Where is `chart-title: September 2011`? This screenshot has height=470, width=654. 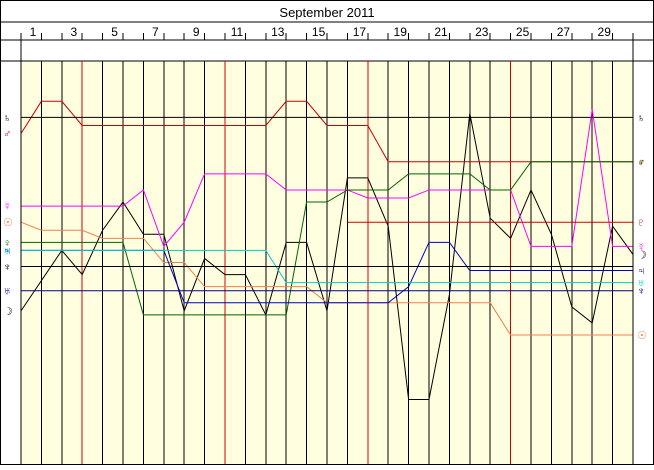
chart-title: September 2011 is located at coordinates (326, 12).